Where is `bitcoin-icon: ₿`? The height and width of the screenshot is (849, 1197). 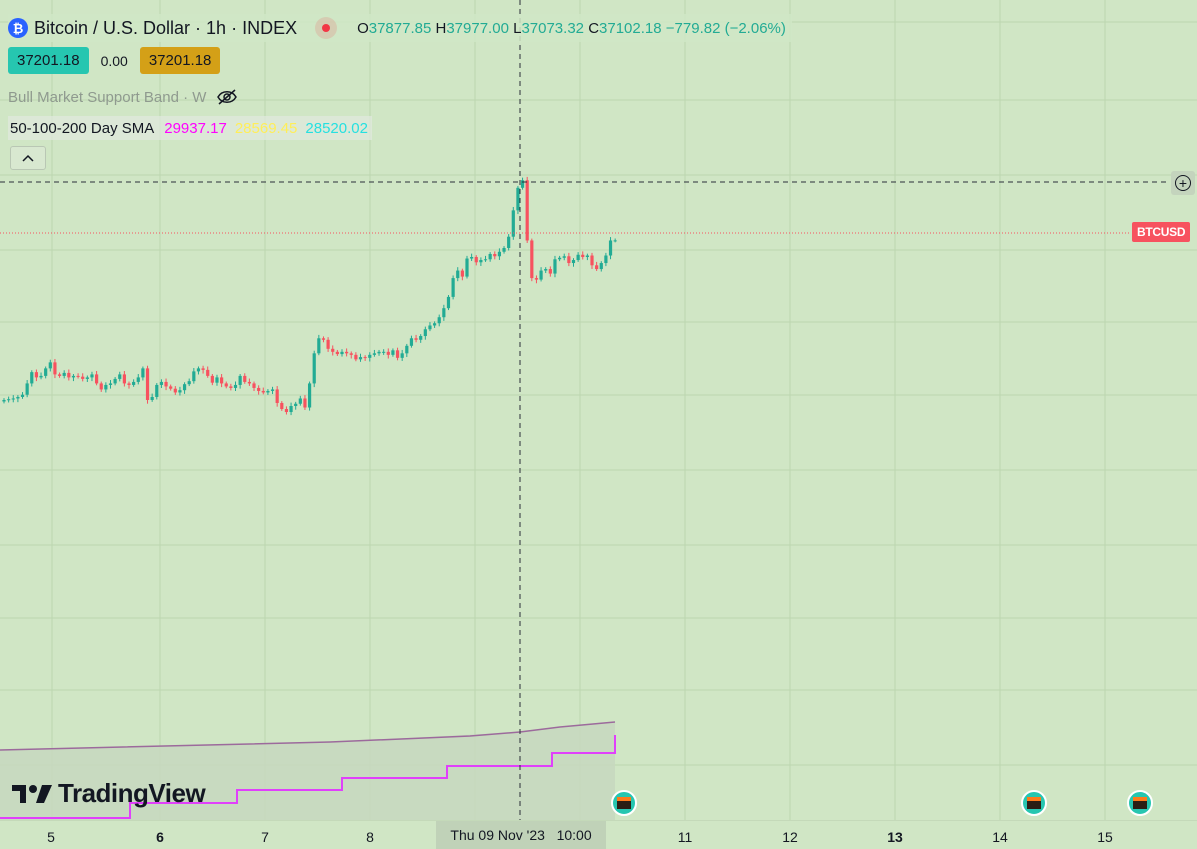
bitcoin-icon: ₿ is located at coordinates (18, 28).